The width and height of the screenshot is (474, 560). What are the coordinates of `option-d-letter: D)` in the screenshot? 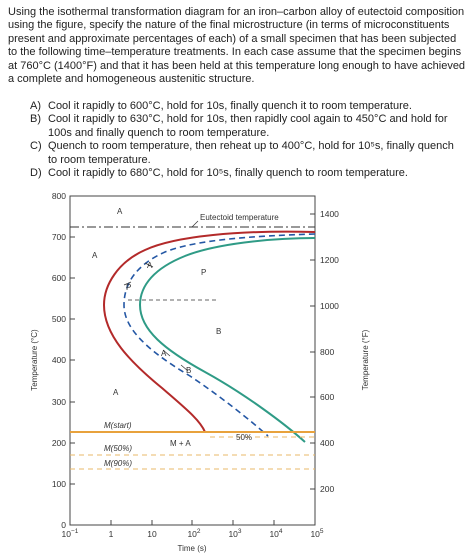 It's located at (36, 173).